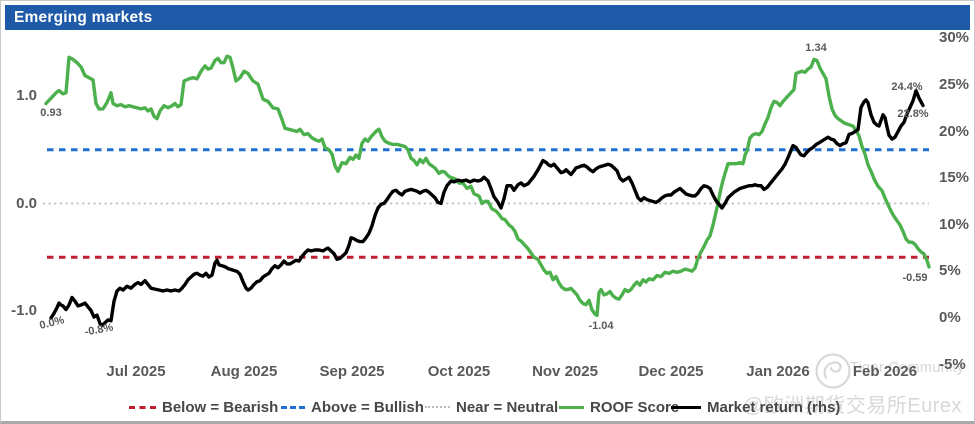 Image resolution: width=975 pixels, height=424 pixels. Describe the element at coordinates (950, 271) in the screenshot. I see `right-axis-tick: 5%` at that location.